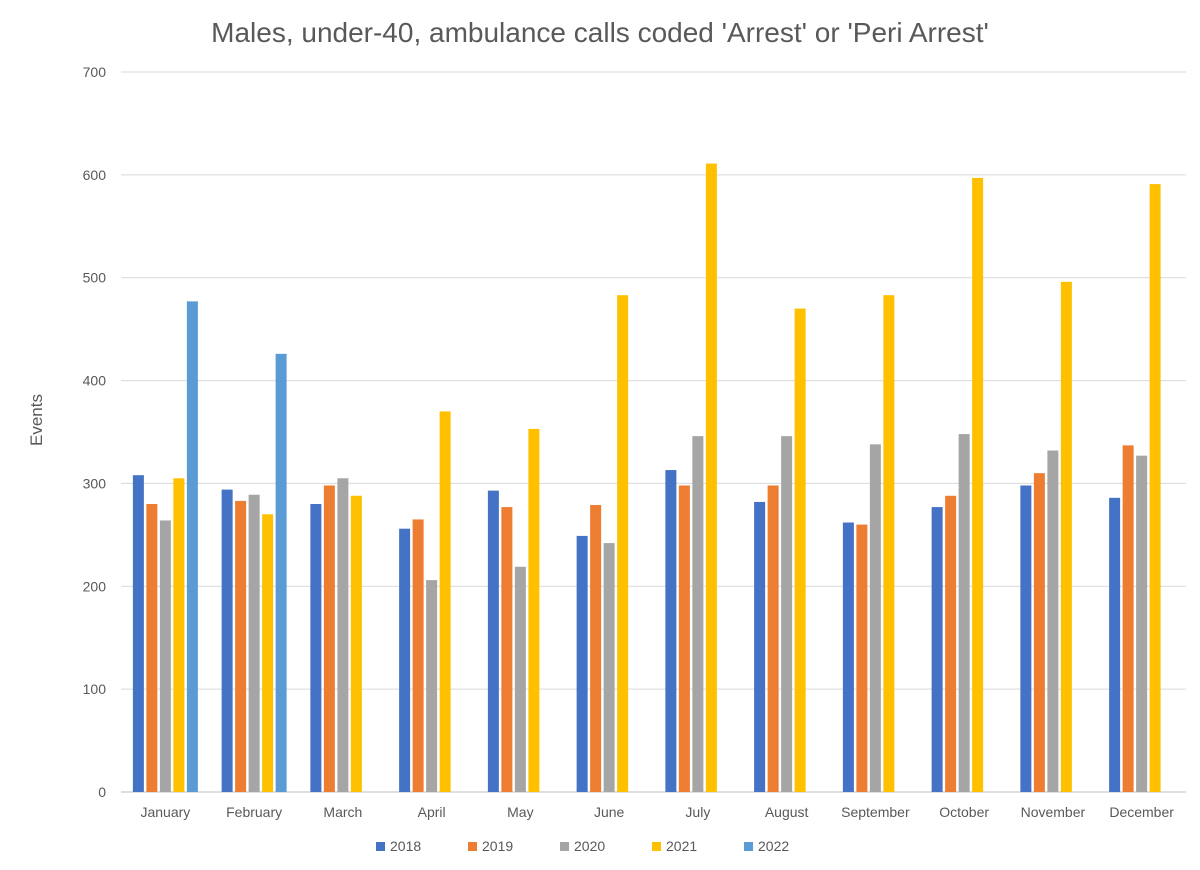 This screenshot has width=1200, height=870. I want to click on legend-label-2020: 2020, so click(589, 846).